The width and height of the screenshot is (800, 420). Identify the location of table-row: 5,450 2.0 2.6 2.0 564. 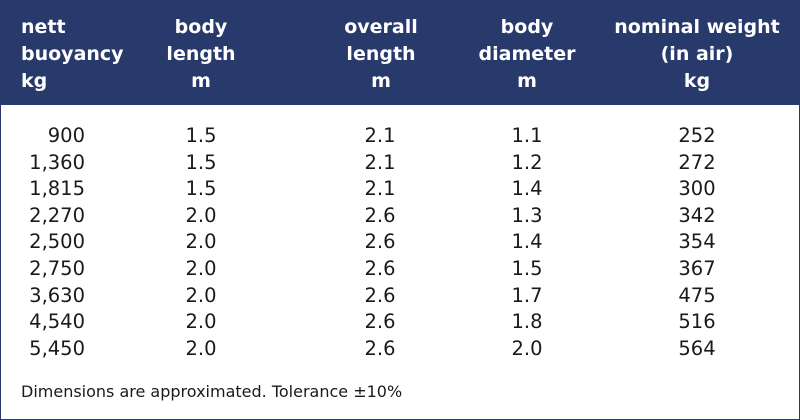
(400, 349).